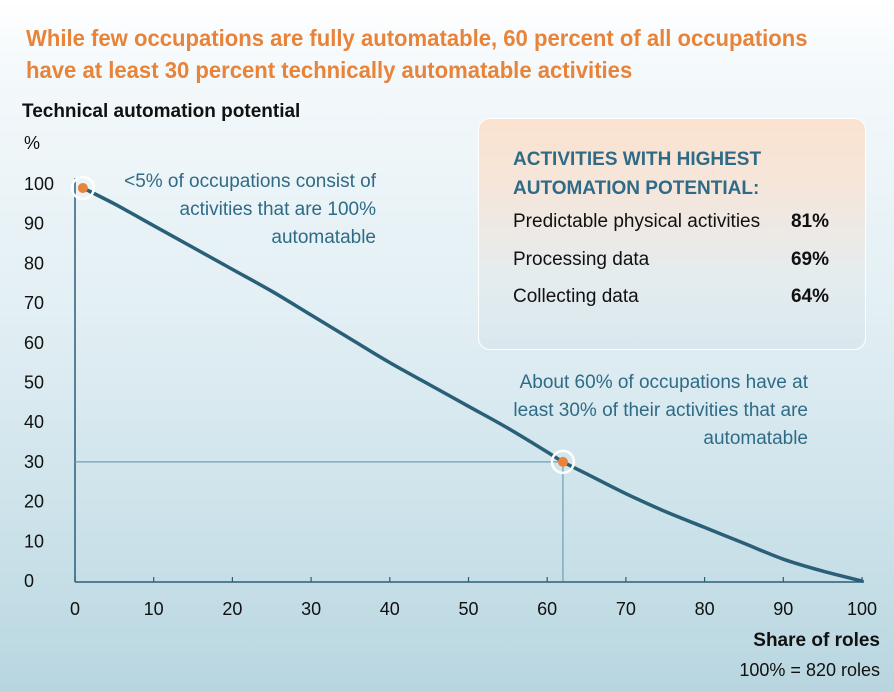  Describe the element at coordinates (581, 259) in the screenshot. I see `panel-row-label: Processing data` at that location.